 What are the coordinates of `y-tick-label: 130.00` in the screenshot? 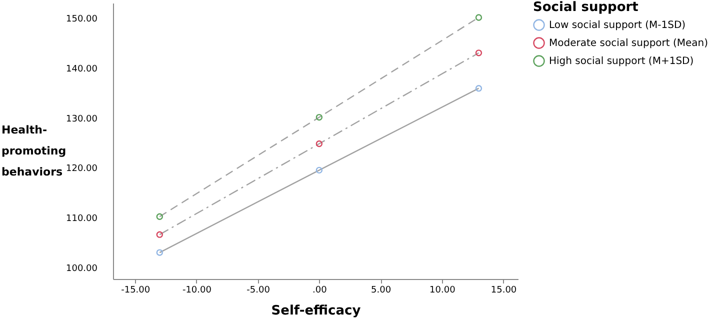 It's located at (82, 119).